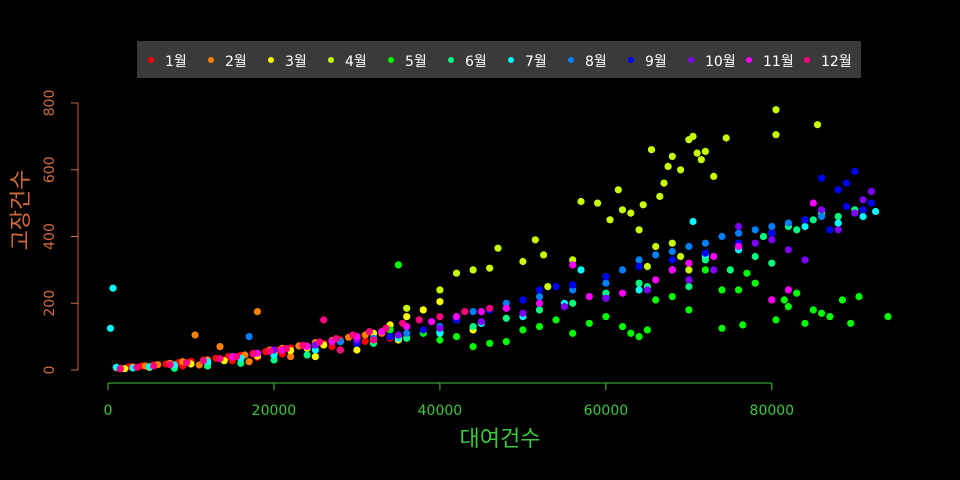 The width and height of the screenshot is (960, 480). Describe the element at coordinates (606, 411) in the screenshot. I see `x-tick-label: 60000` at that location.